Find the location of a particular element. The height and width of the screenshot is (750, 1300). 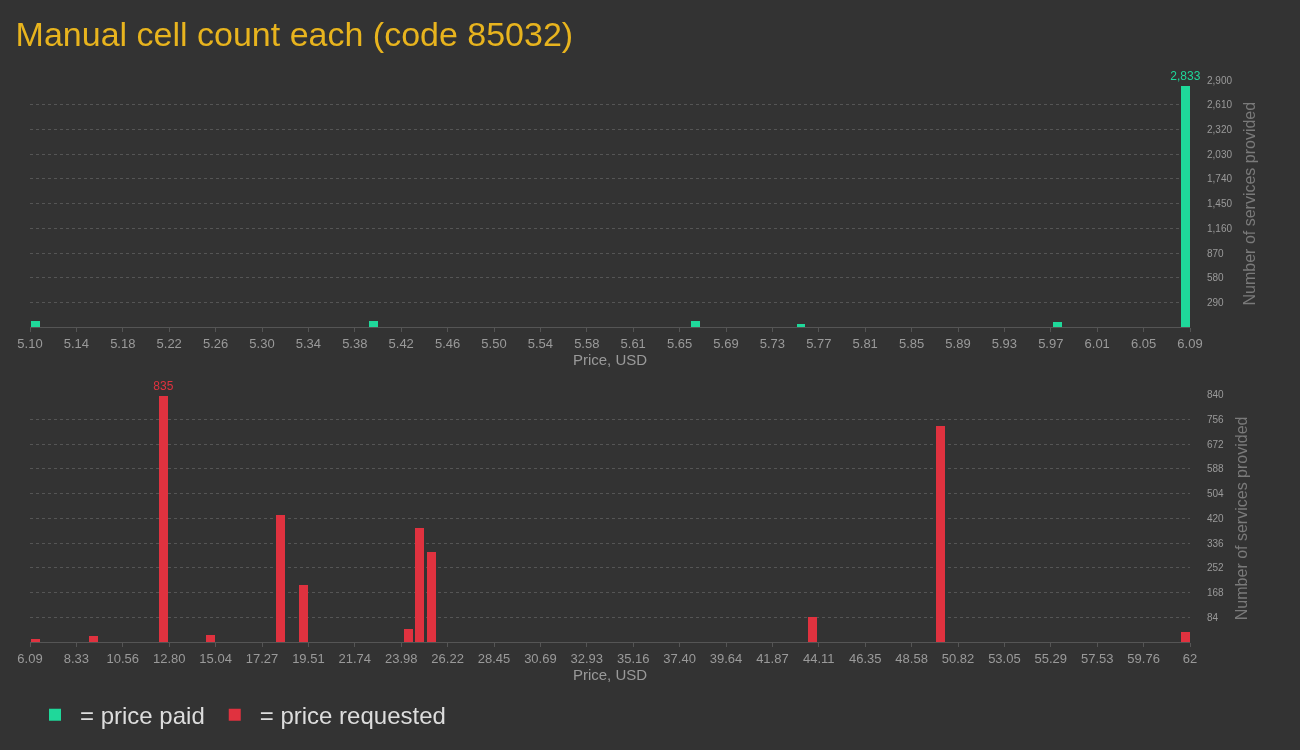

x-tick-label: 41.87 is located at coordinates (772, 658).